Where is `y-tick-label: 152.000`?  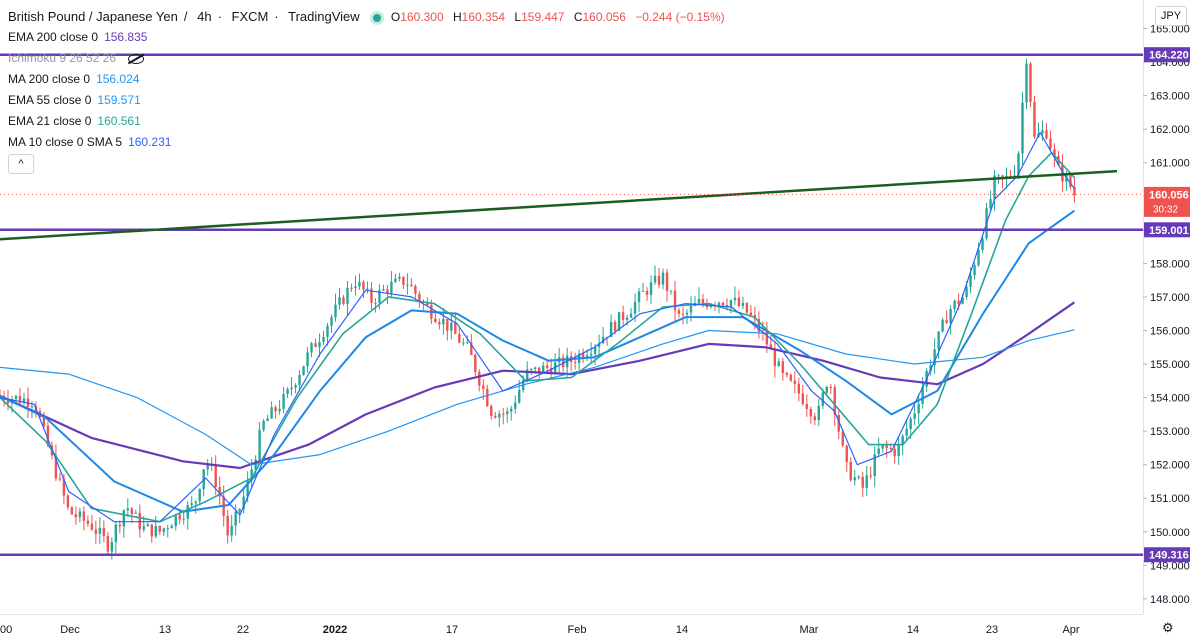 y-tick-label: 152.000 is located at coordinates (1170, 466).